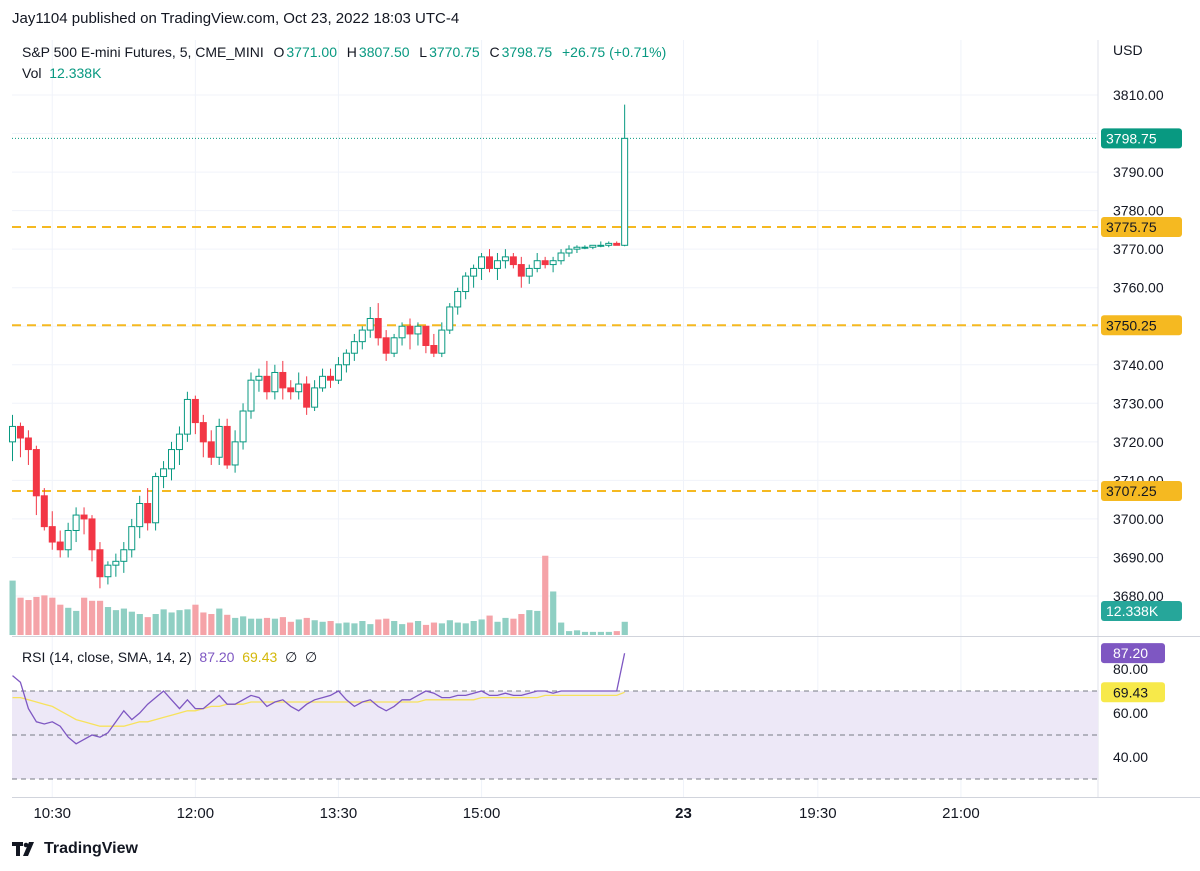 This screenshot has width=1200, height=871. What do you see at coordinates (1138, 596) in the screenshot?
I see `price-tick-label: 3680.00` at bounding box center [1138, 596].